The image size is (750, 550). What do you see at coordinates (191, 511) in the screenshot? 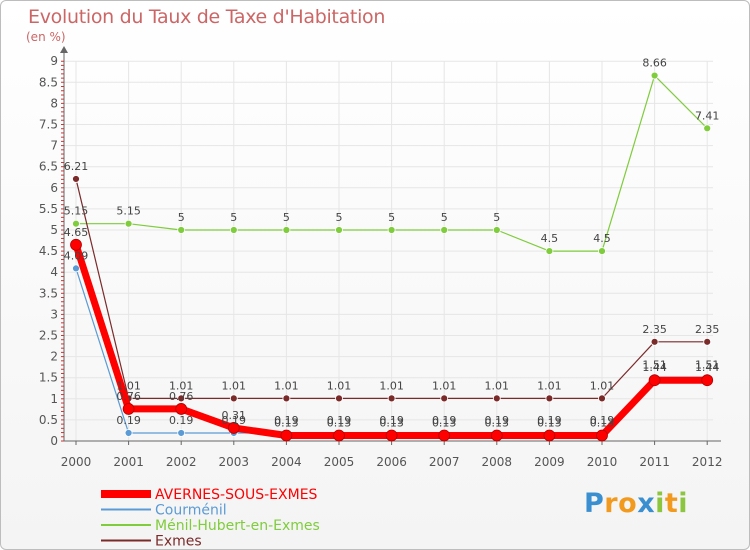
I see `legend-label: Courménil` at bounding box center [191, 511].